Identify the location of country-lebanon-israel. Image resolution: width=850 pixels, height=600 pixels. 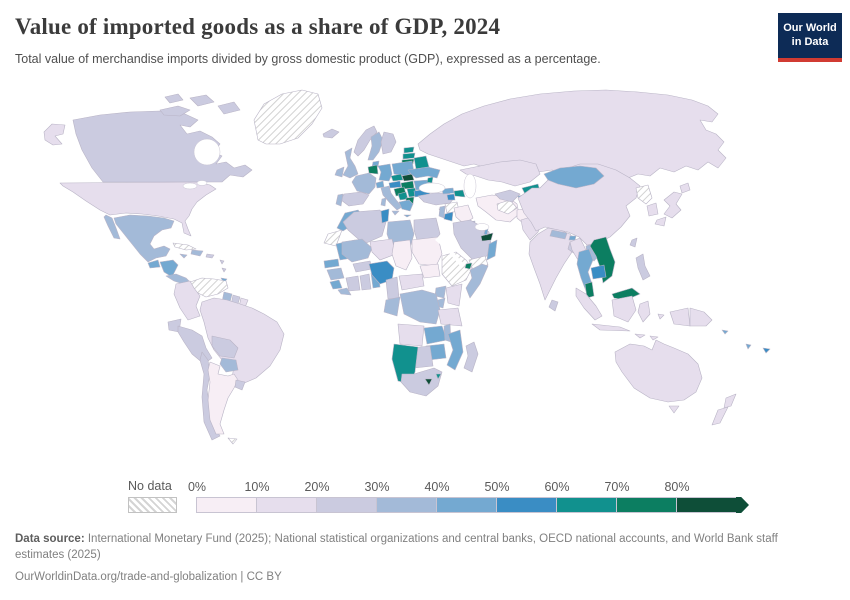
(442, 212).